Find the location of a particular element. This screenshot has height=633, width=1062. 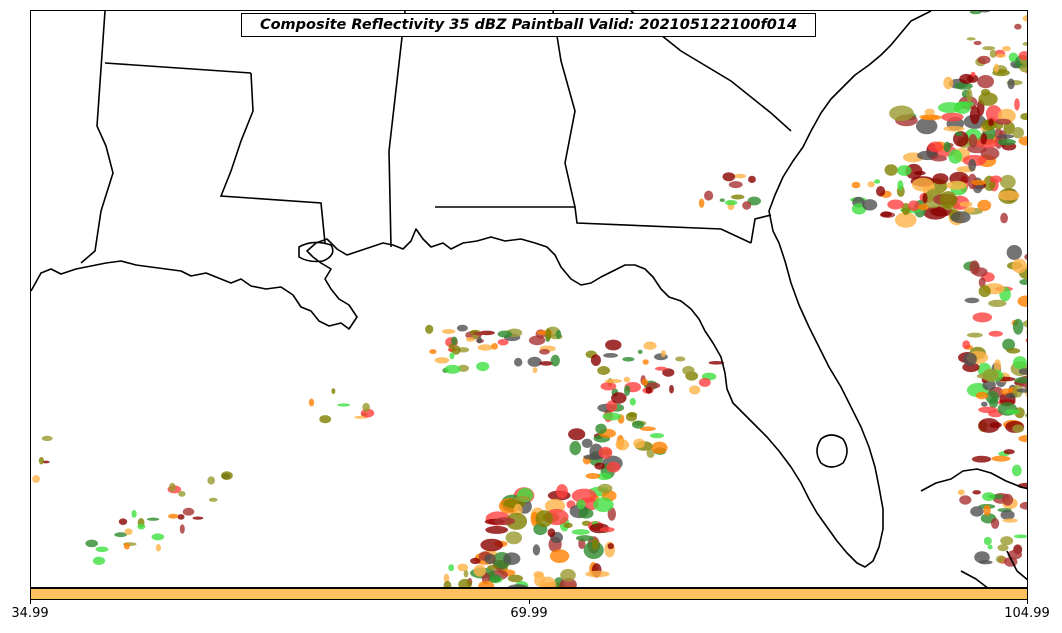

cuba-coast is located at coordinates (973, 480).